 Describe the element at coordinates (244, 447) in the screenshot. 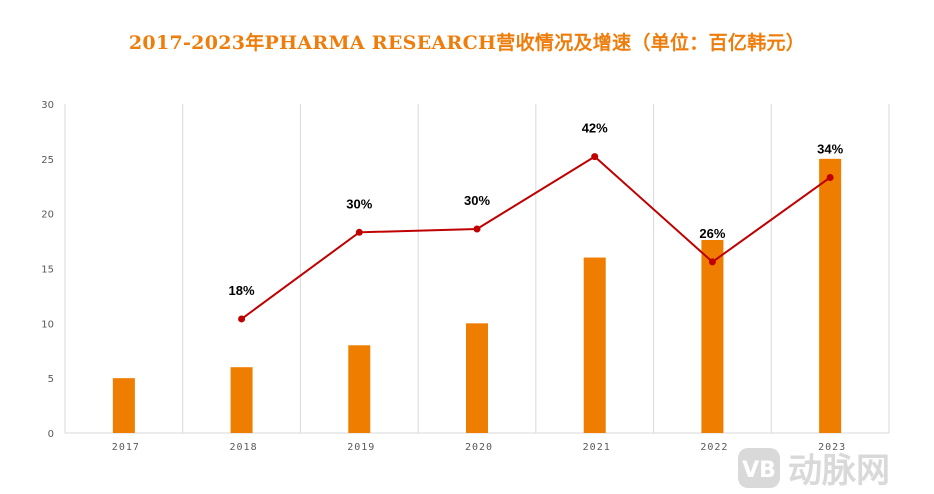

I see `x-tick-label: 2018` at that location.